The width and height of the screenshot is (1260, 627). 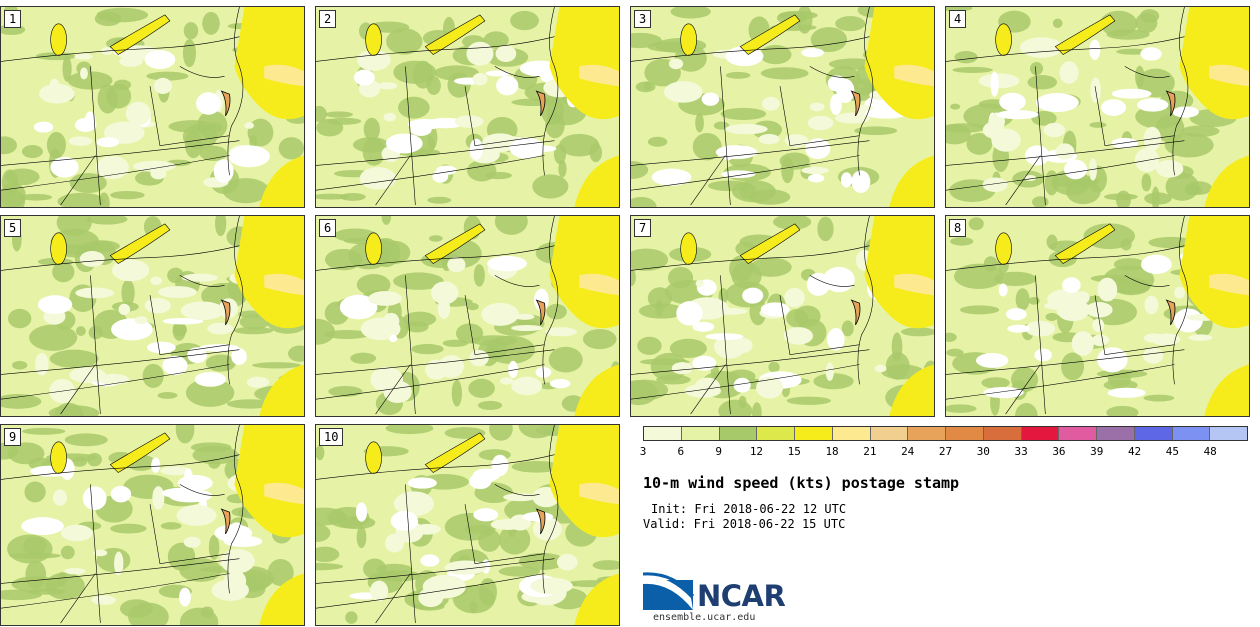 What do you see at coordinates (328, 19) in the screenshot?
I see `member-label: 2` at bounding box center [328, 19].